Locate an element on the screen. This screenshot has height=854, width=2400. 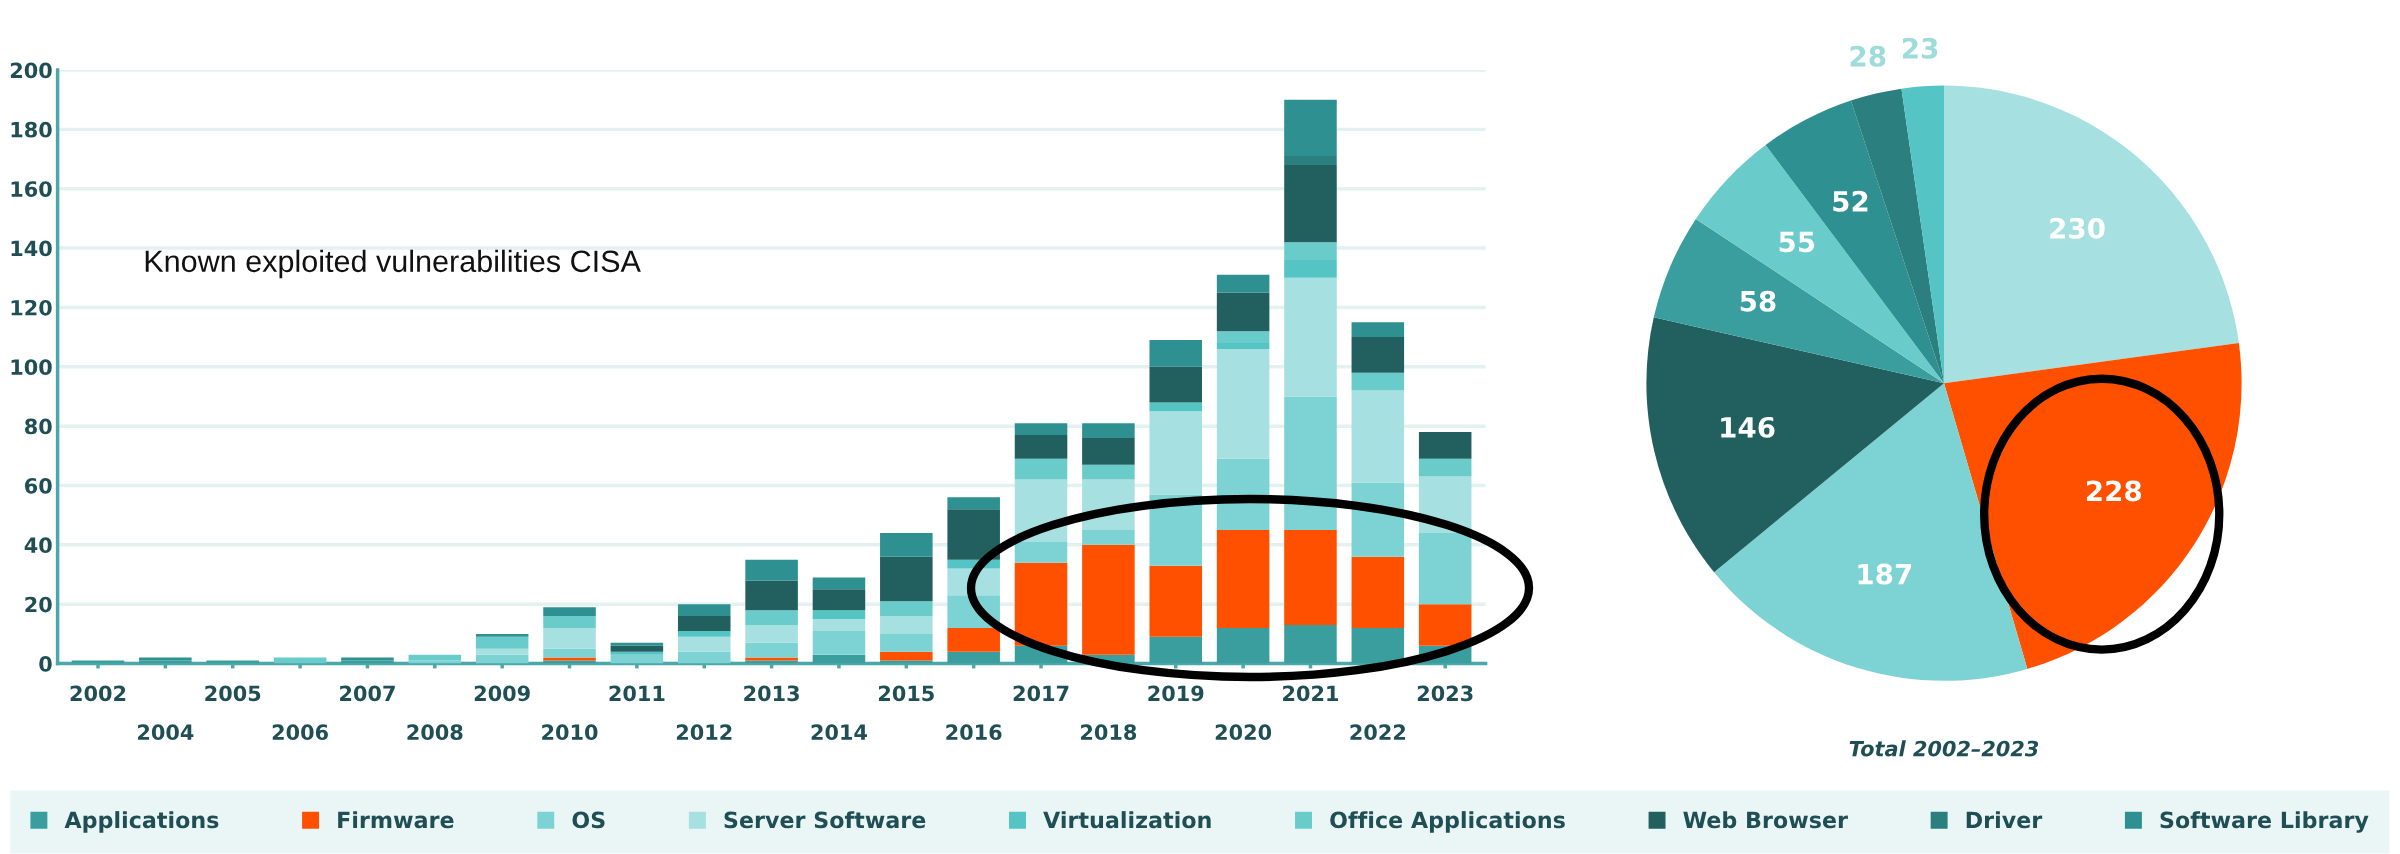
x-tick-label: 2007 is located at coordinates (367, 693).